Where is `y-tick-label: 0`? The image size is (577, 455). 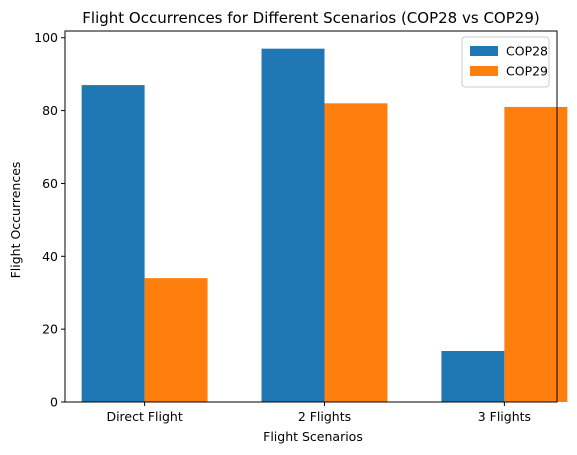
y-tick-label: 0 is located at coordinates (54, 402).